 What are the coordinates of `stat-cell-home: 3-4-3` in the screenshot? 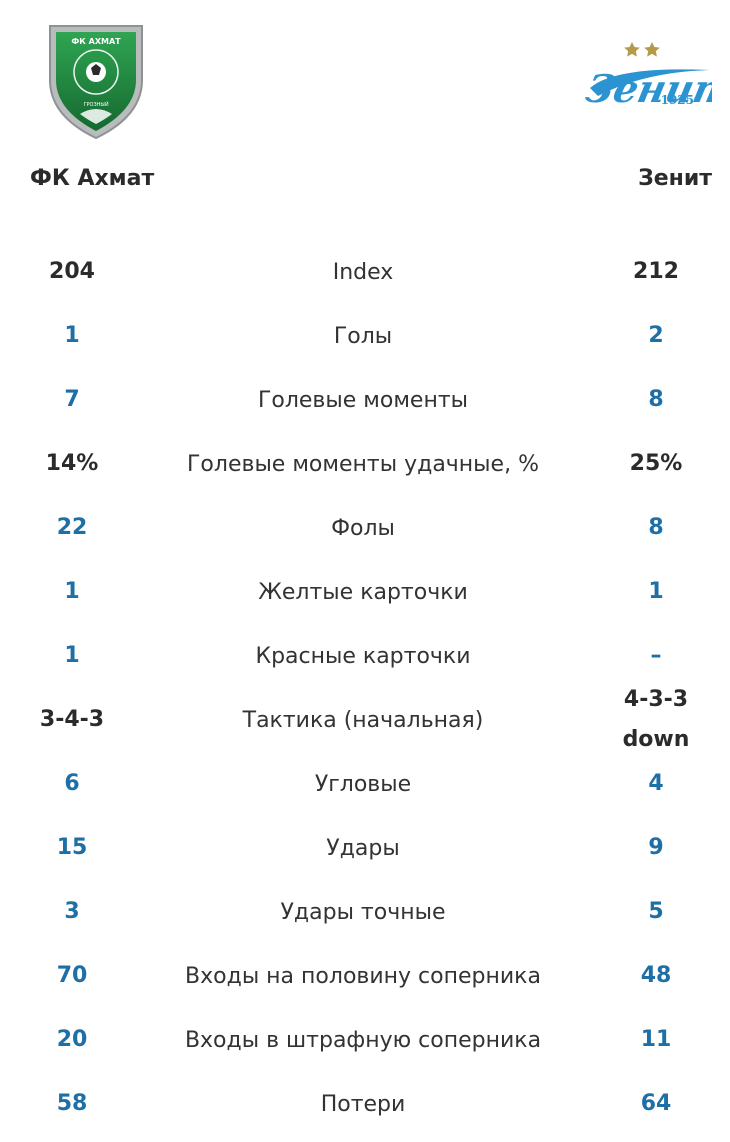 It's located at (72, 720).